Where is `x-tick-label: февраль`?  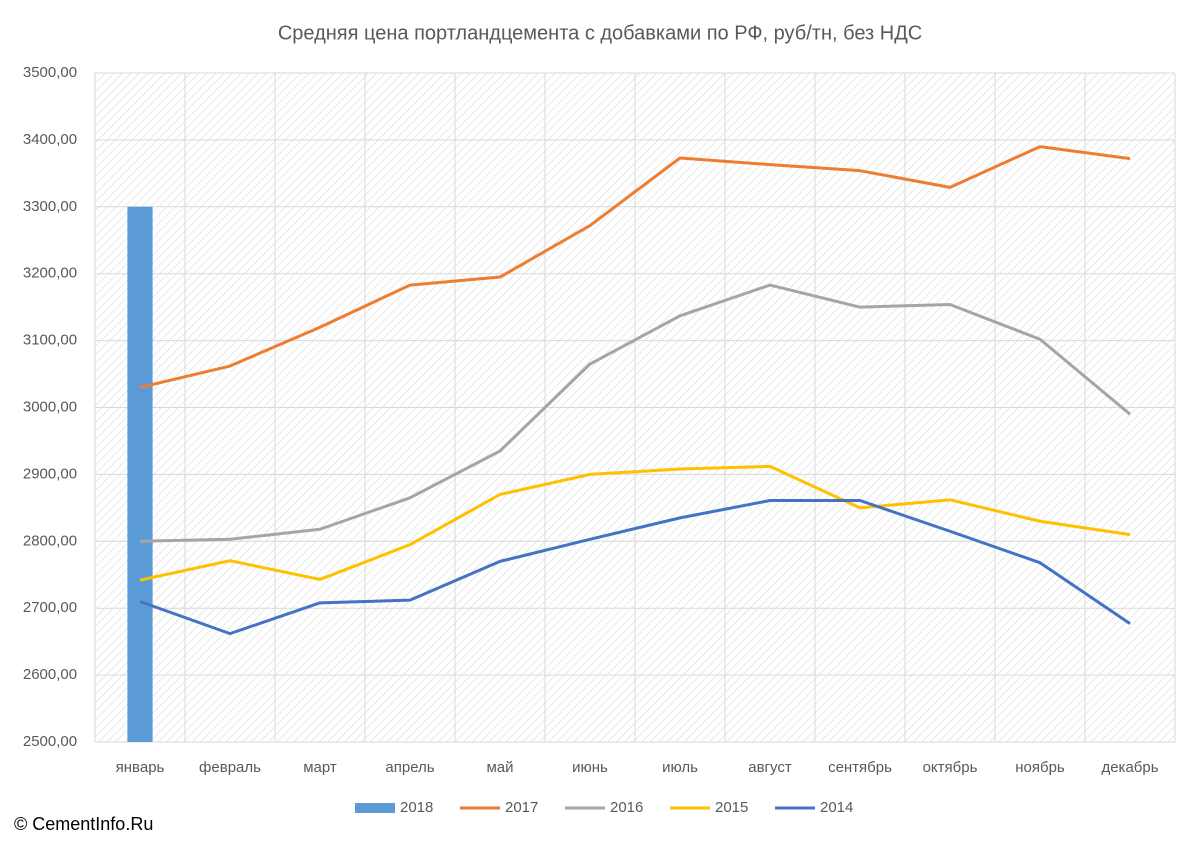
x-tick-label: февраль is located at coordinates (230, 767).